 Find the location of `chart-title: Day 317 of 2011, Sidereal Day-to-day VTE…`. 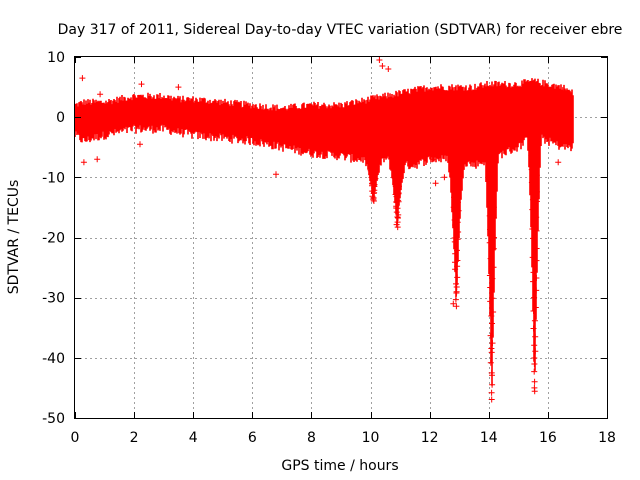

chart-title: Day 317 of 2011, Sidereal Day-to-day VTE… is located at coordinates (340, 30).